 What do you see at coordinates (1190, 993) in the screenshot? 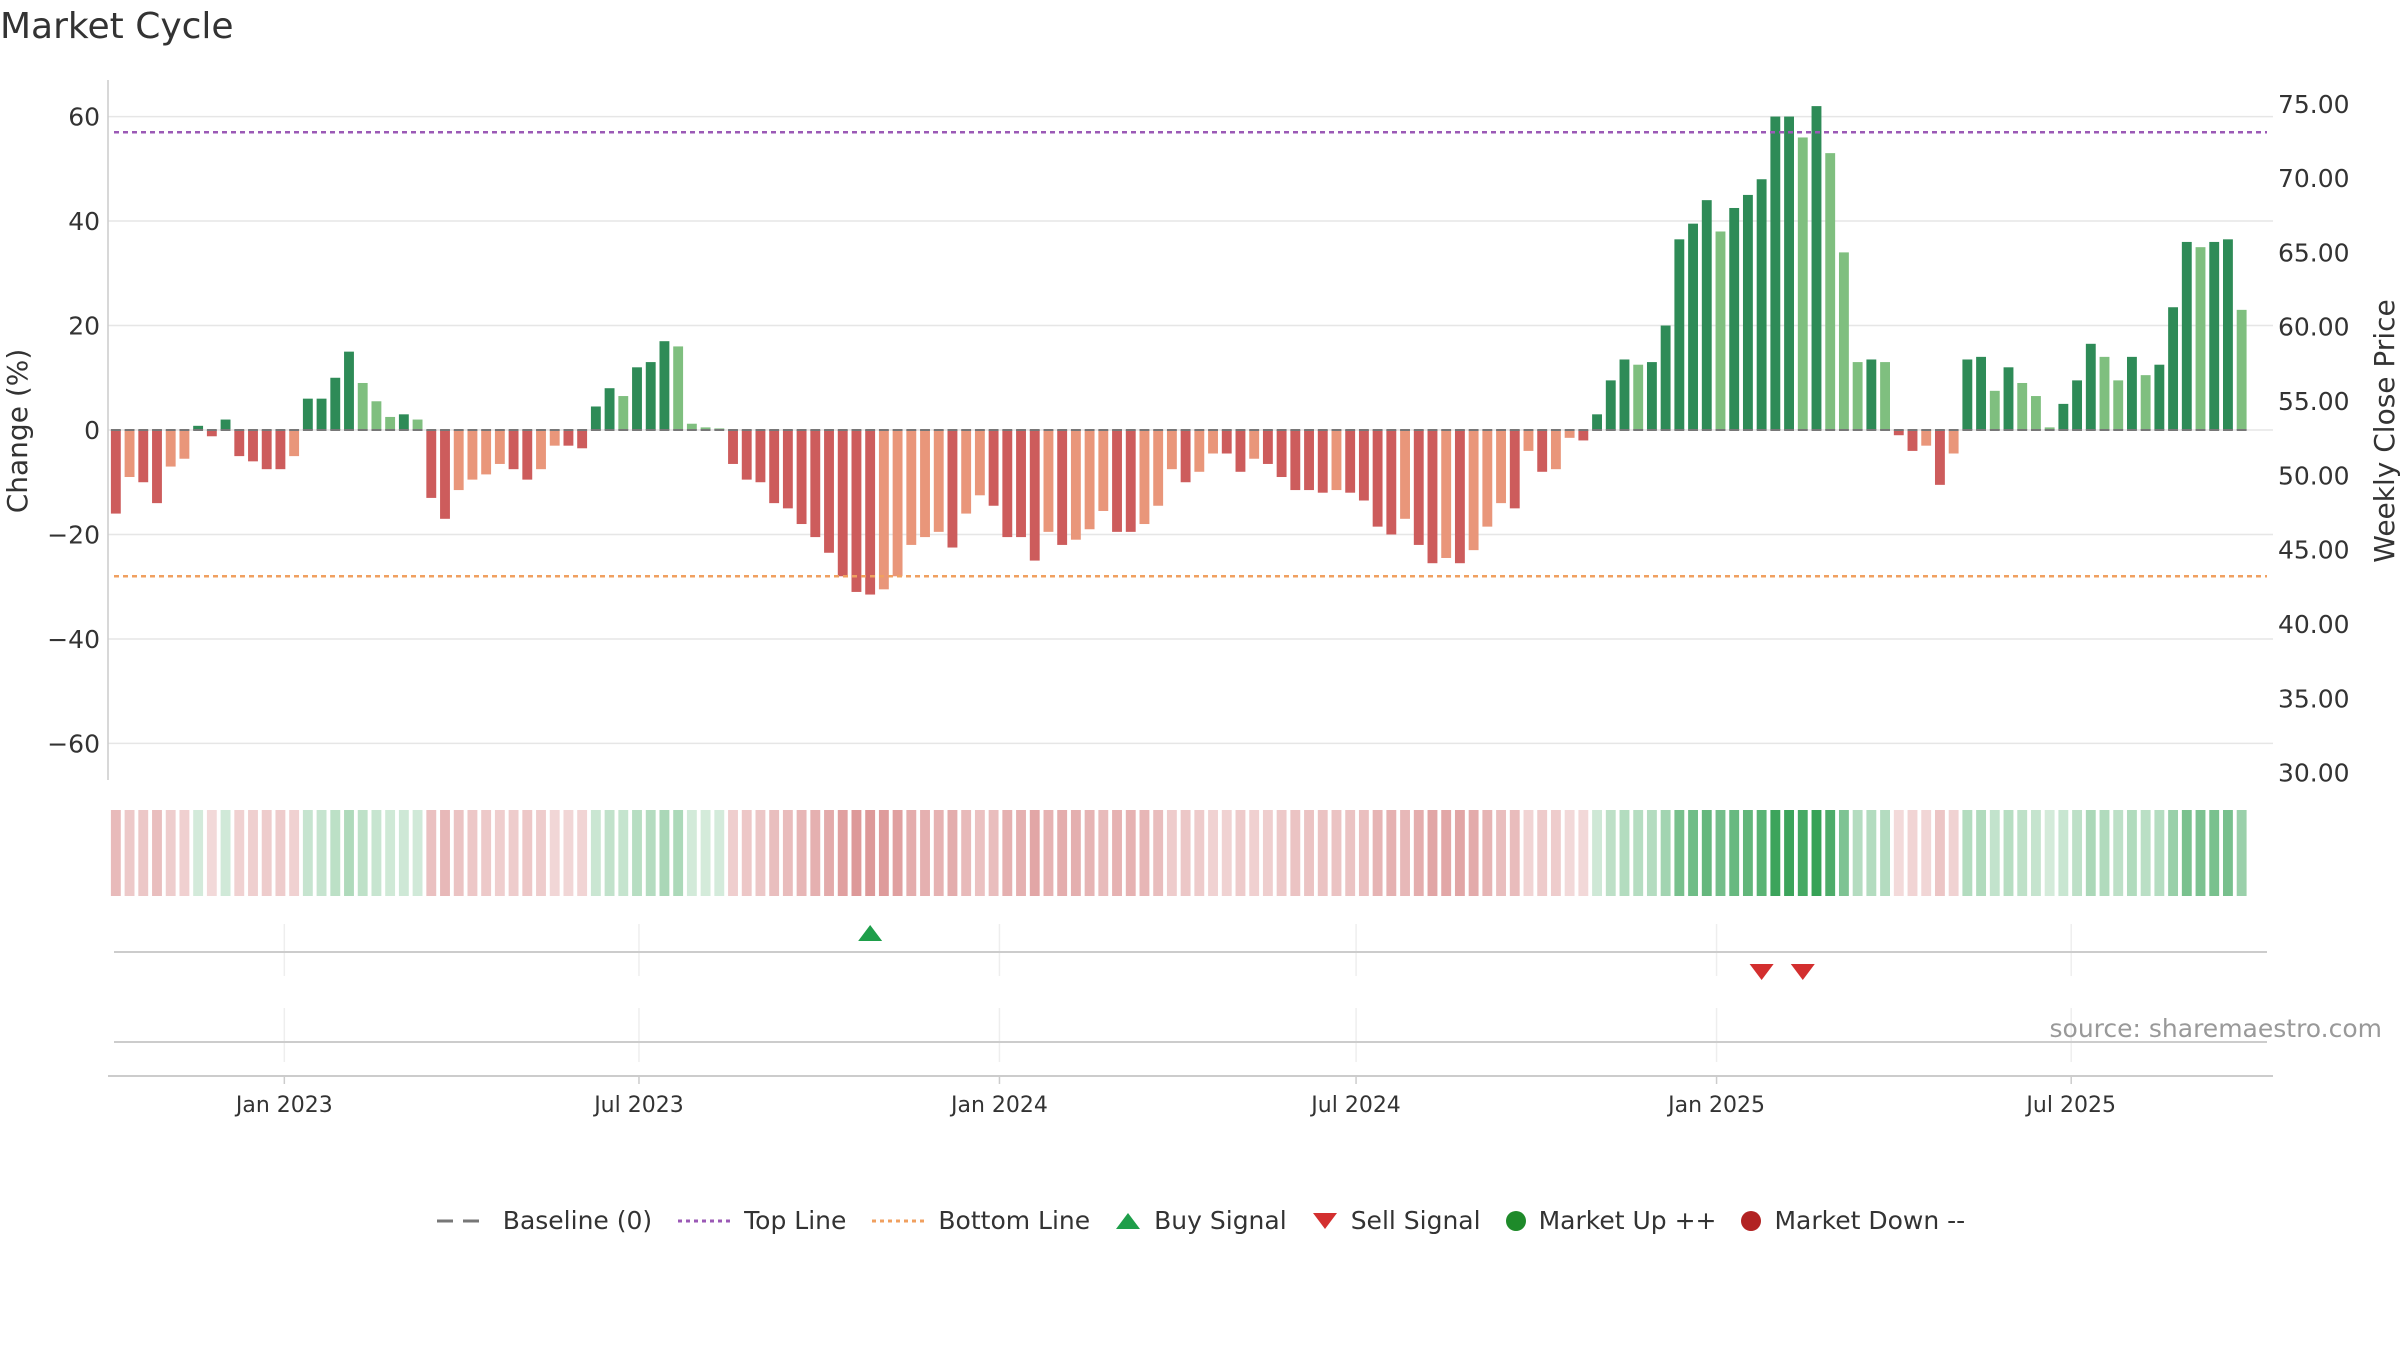
I see `signal-panel` at bounding box center [1190, 993].